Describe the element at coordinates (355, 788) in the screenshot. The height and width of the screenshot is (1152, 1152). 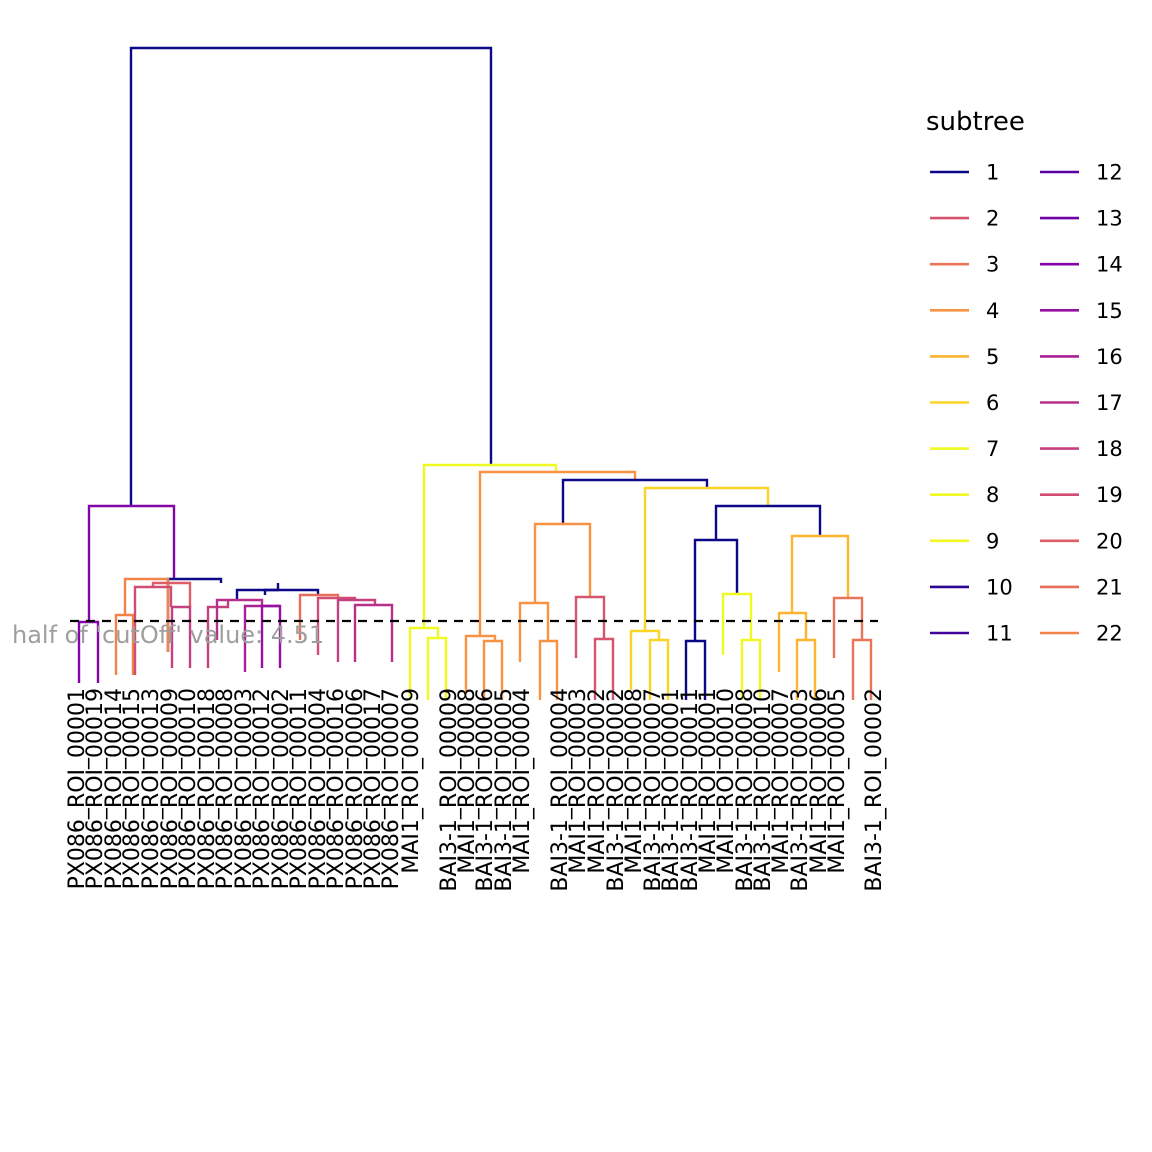
I see `leaf-label: PX086_ROI_00006` at that location.